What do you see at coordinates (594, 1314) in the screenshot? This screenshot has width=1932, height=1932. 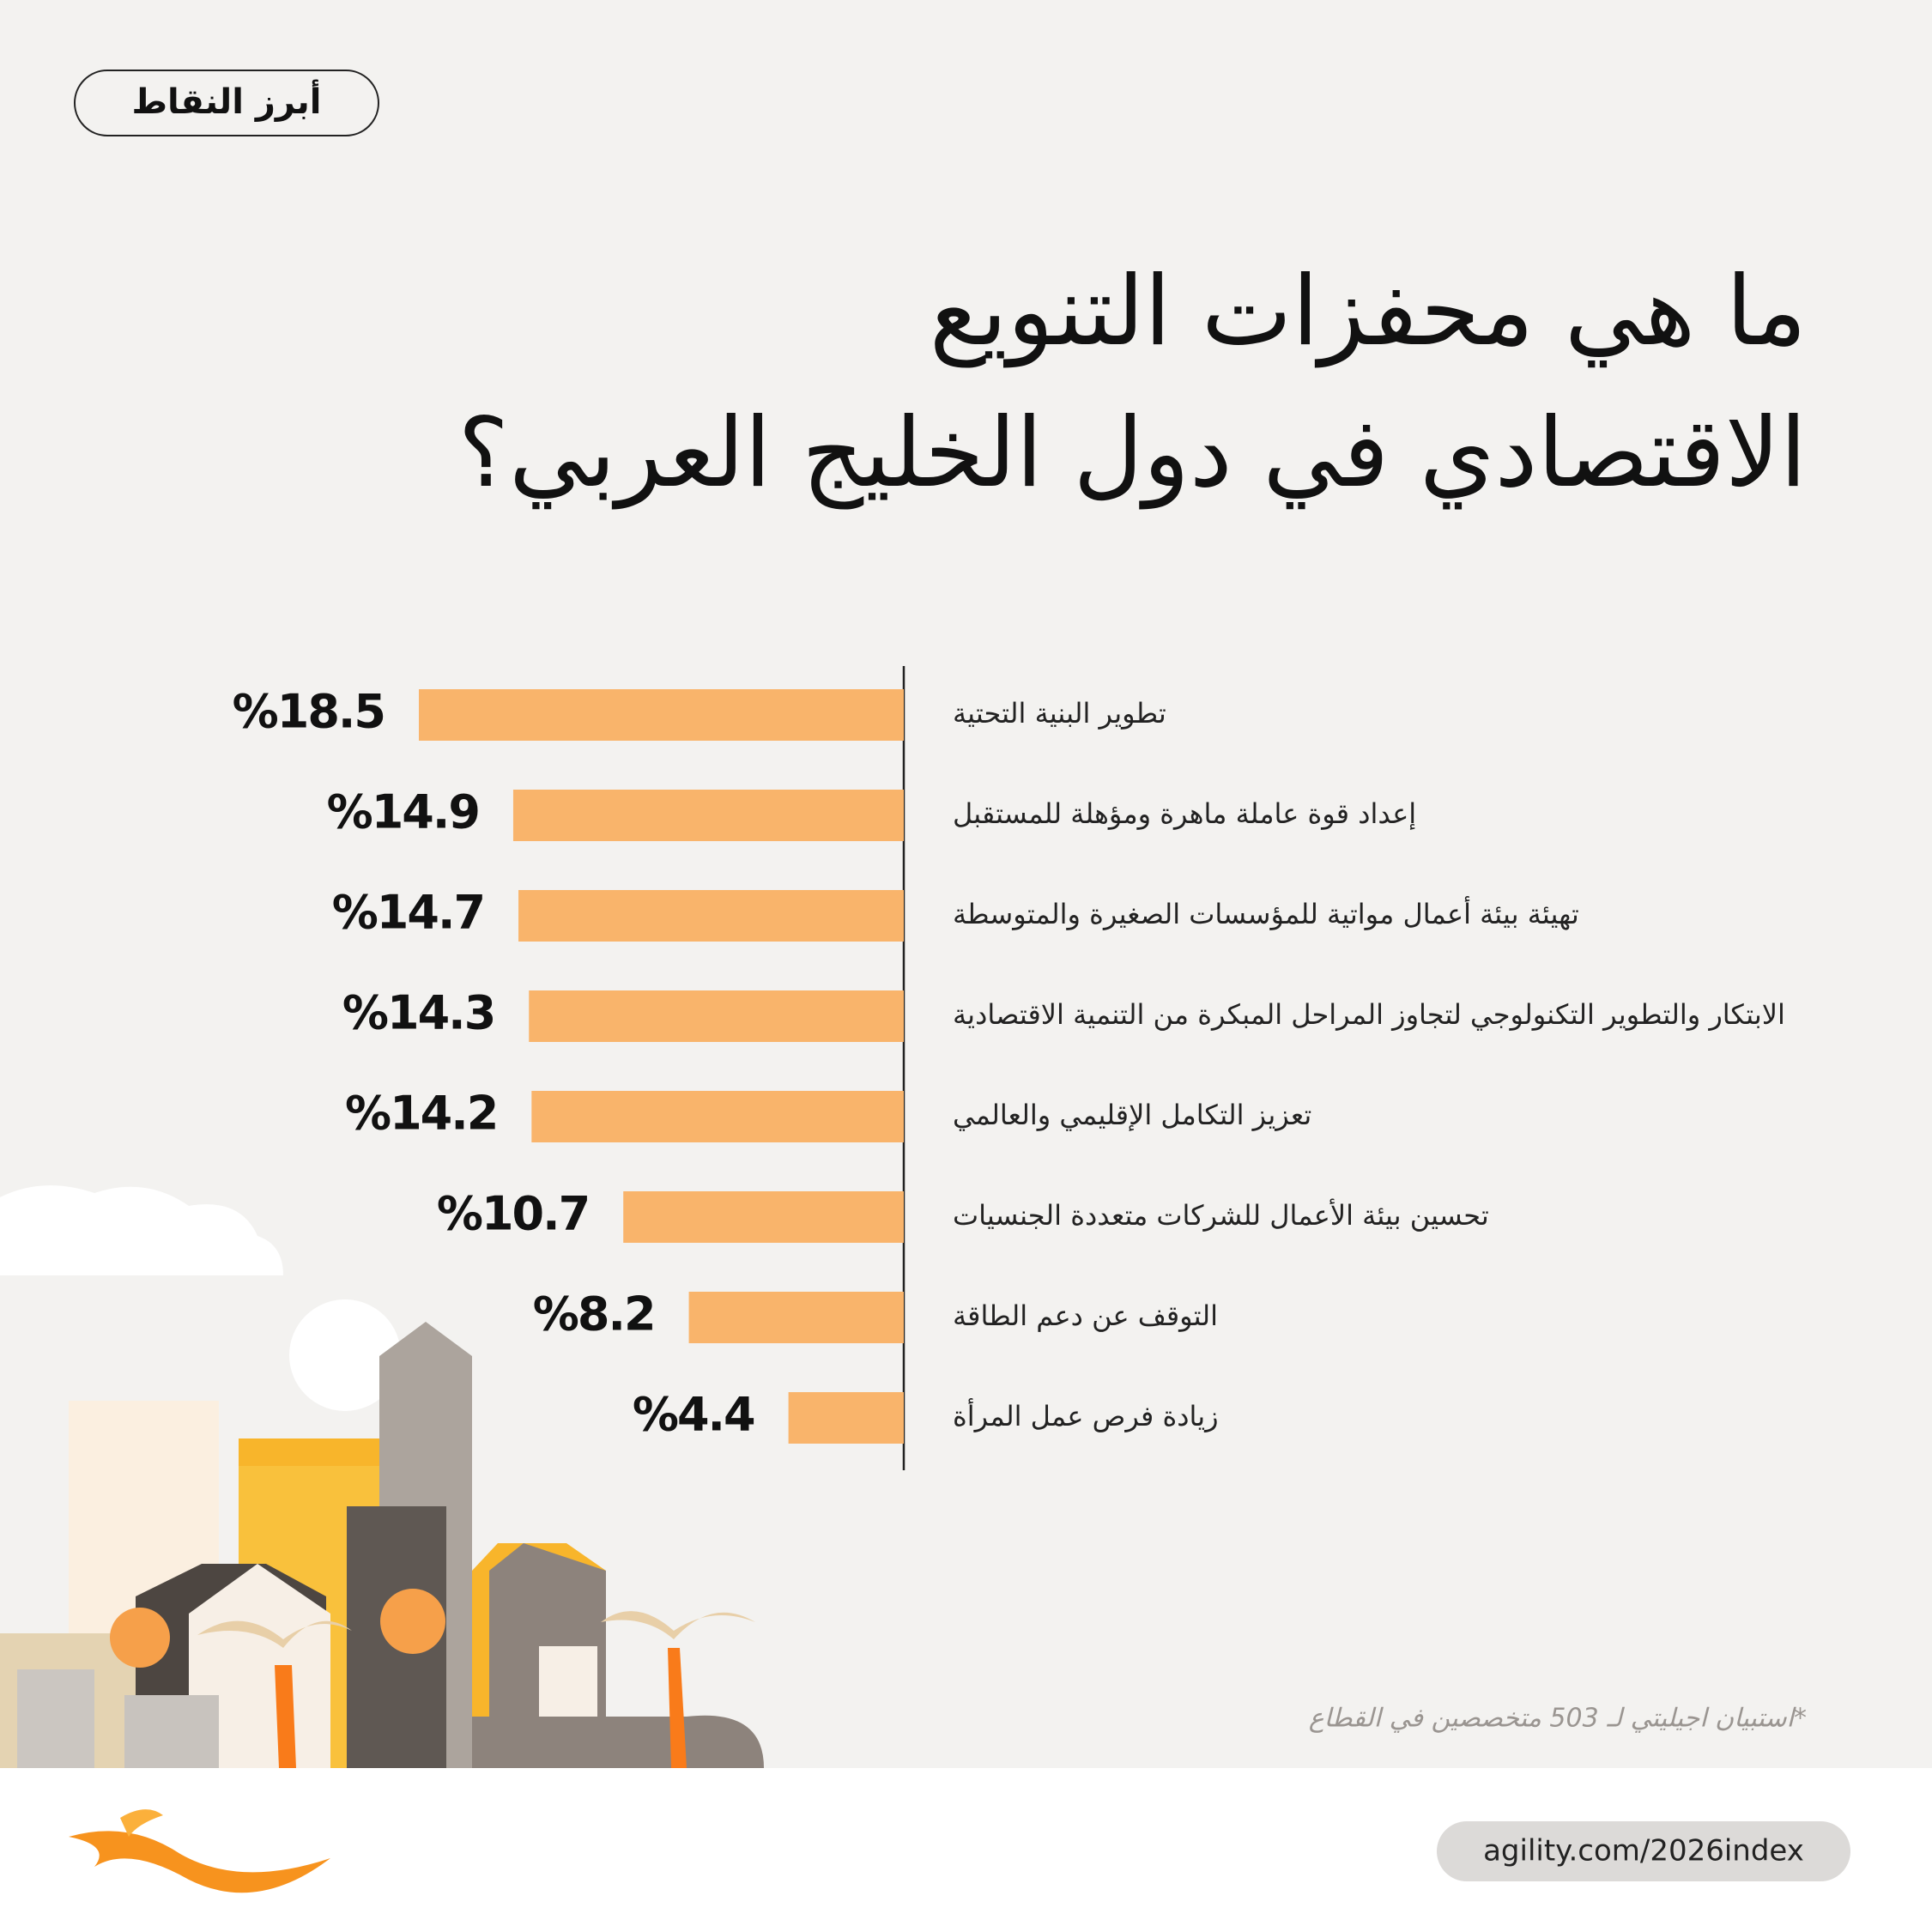 I see `value-label: %8.2` at bounding box center [594, 1314].